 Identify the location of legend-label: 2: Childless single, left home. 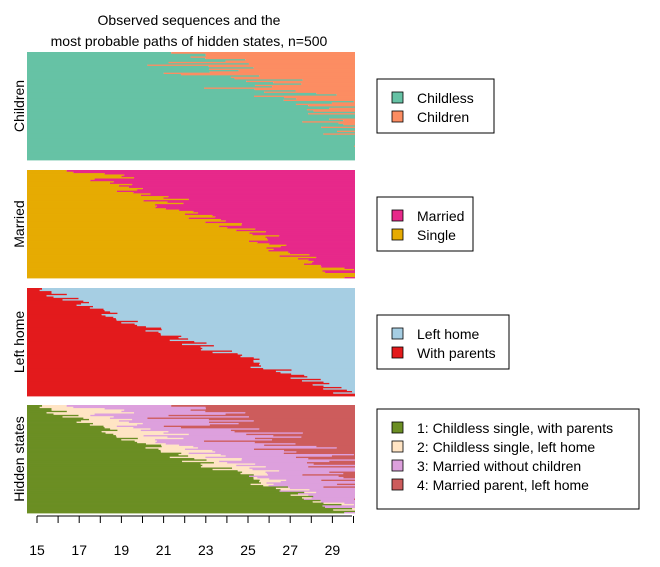
(506, 447).